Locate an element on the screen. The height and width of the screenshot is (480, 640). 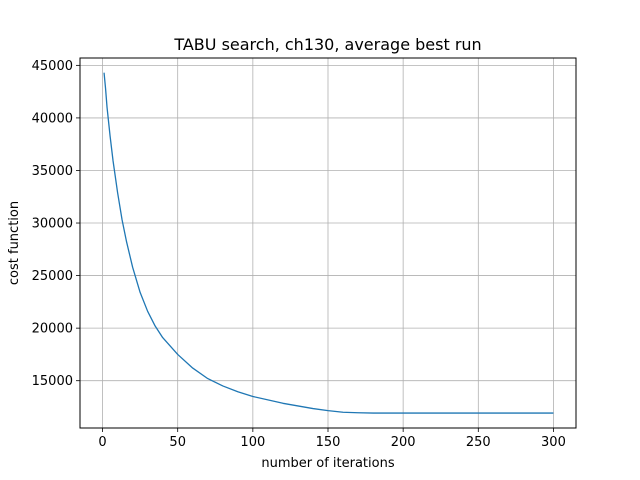
y-tick-label: 15000 is located at coordinates (52, 381).